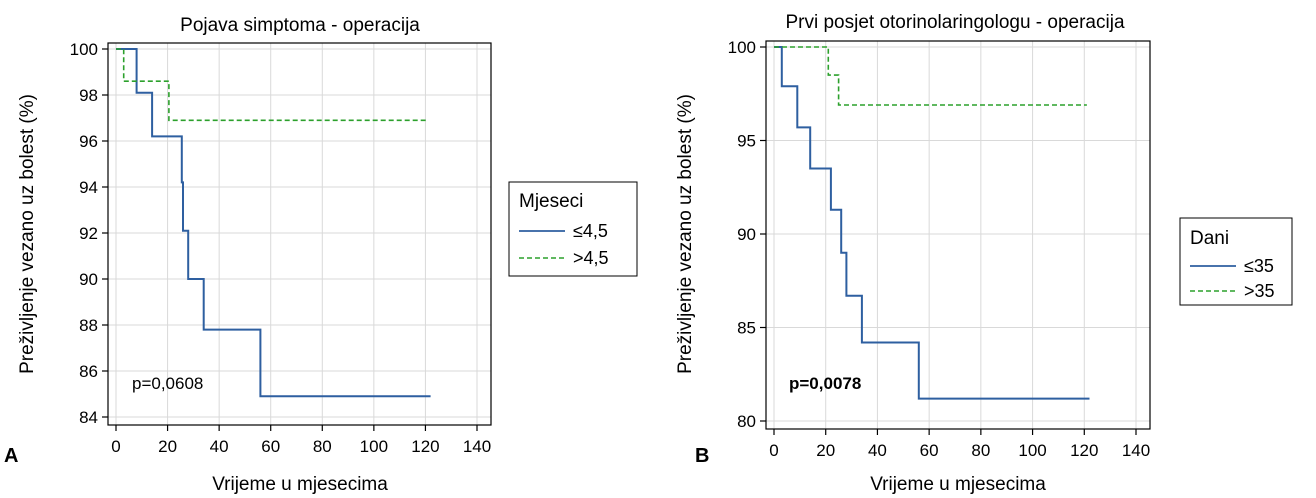  I want to click on p-value-a: p=0,0608, so click(167, 383).